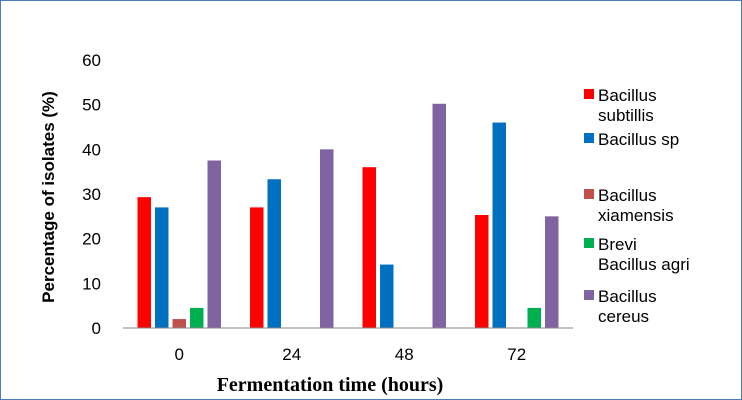 This screenshot has height=400, width=742. Describe the element at coordinates (96, 328) in the screenshot. I see `y-tick-label: 0` at that location.